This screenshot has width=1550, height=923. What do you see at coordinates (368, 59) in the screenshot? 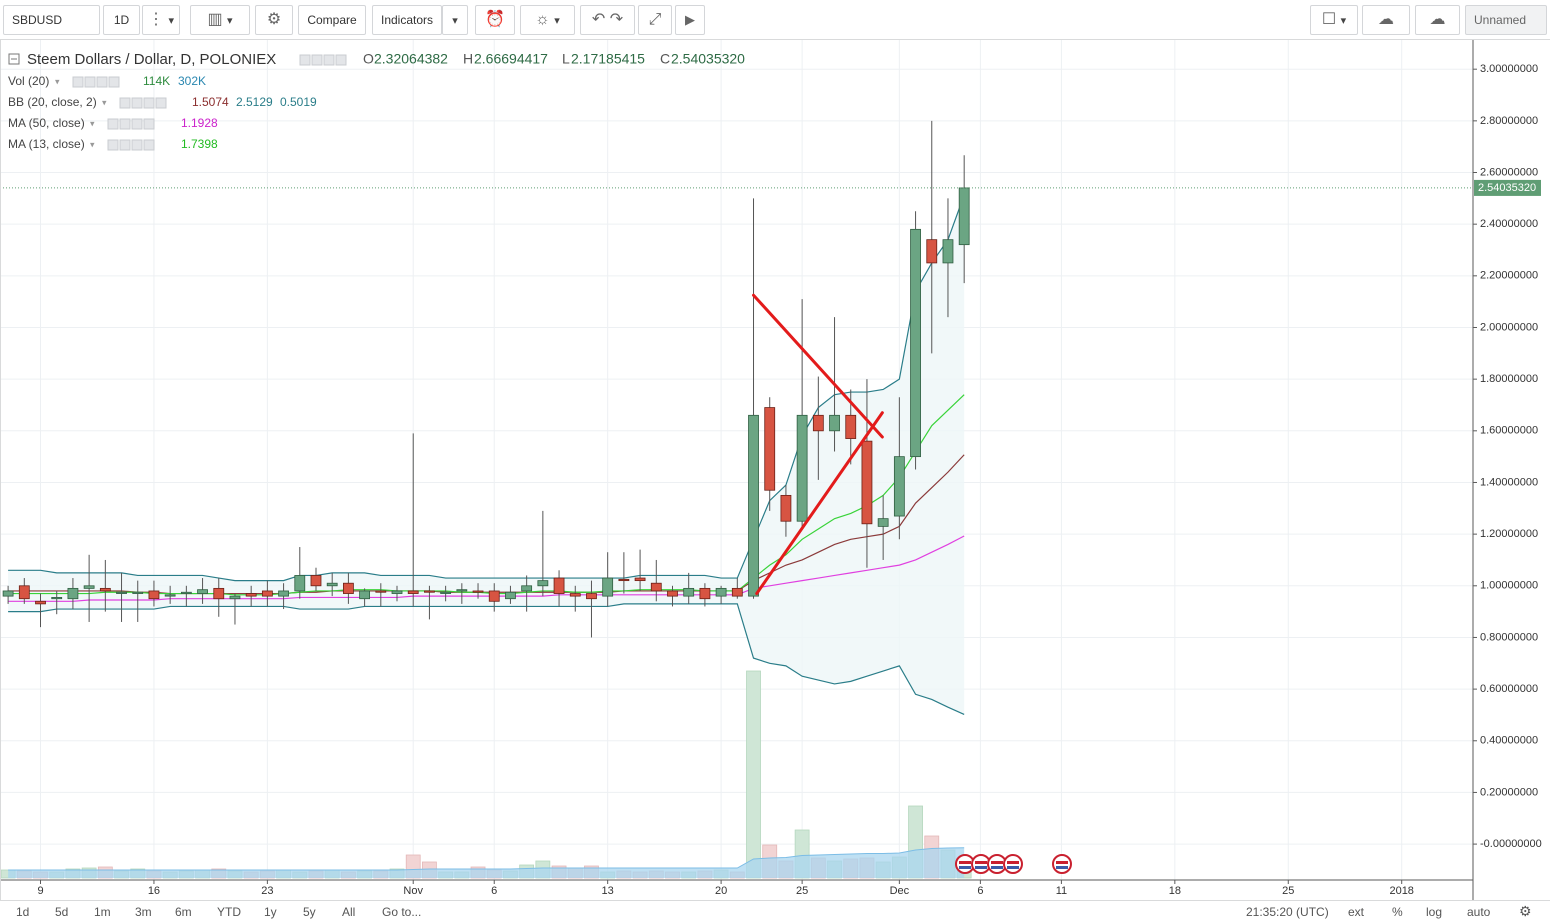
I see `ohlc-key: O` at bounding box center [368, 59].